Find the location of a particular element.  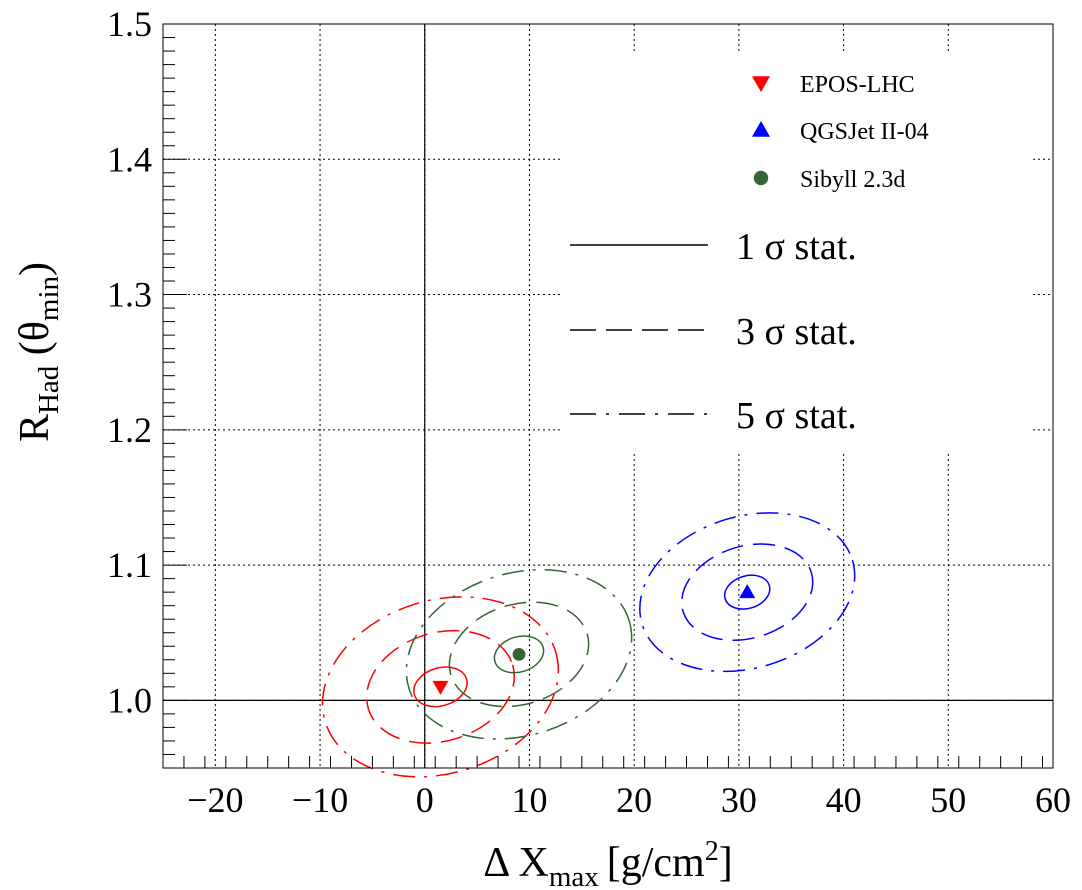

legend-label: QGSJet II-04 is located at coordinates (864, 132).